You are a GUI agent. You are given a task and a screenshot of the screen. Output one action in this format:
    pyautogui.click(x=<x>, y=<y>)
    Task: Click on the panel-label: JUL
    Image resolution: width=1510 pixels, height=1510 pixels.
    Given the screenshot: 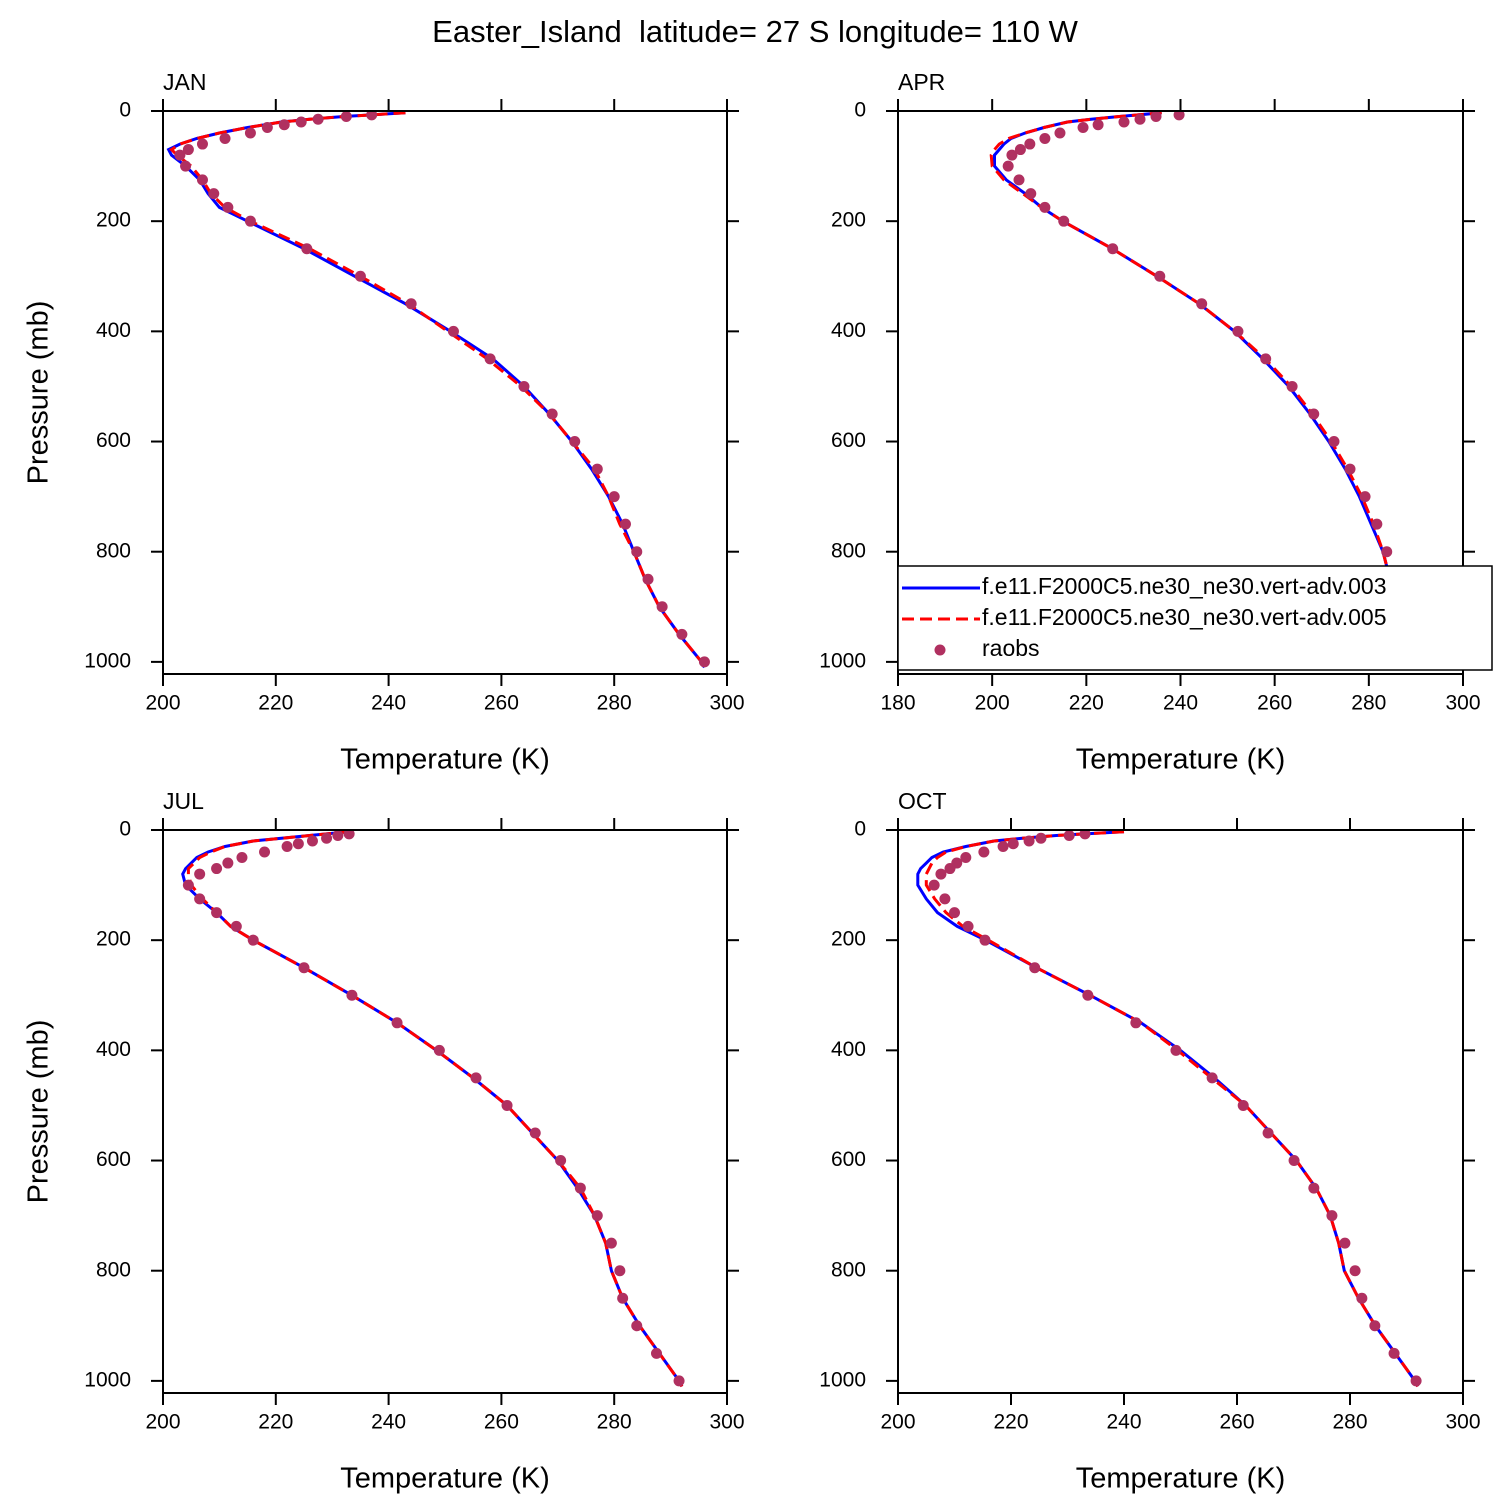 What is the action you would take?
    pyautogui.click(x=183, y=801)
    